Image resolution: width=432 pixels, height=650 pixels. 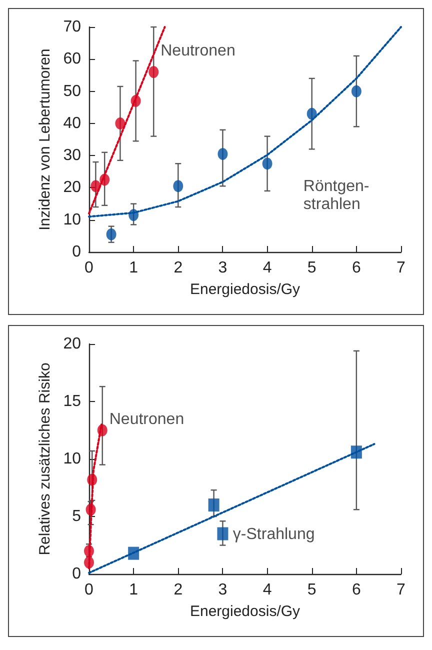 What do you see at coordinates (273, 535) in the screenshot?
I see `series-label: γ-Strahlung` at bounding box center [273, 535].